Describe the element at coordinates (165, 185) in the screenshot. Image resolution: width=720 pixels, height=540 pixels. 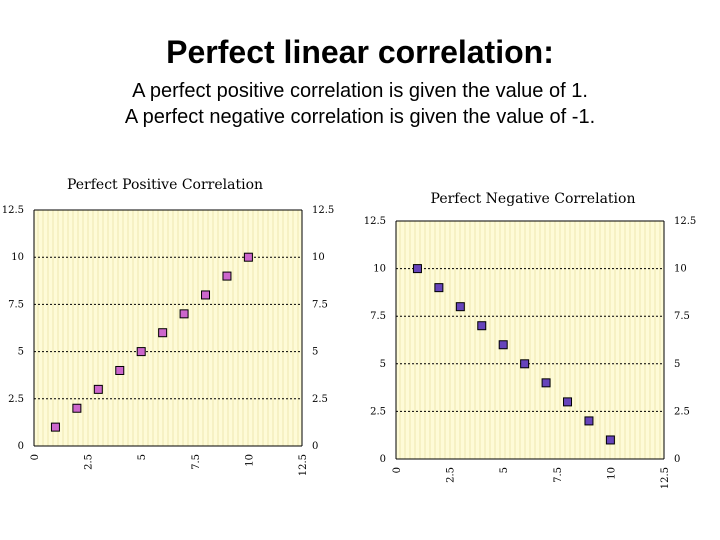
I see `chart-title: Perfect Positive Correlation` at that location.